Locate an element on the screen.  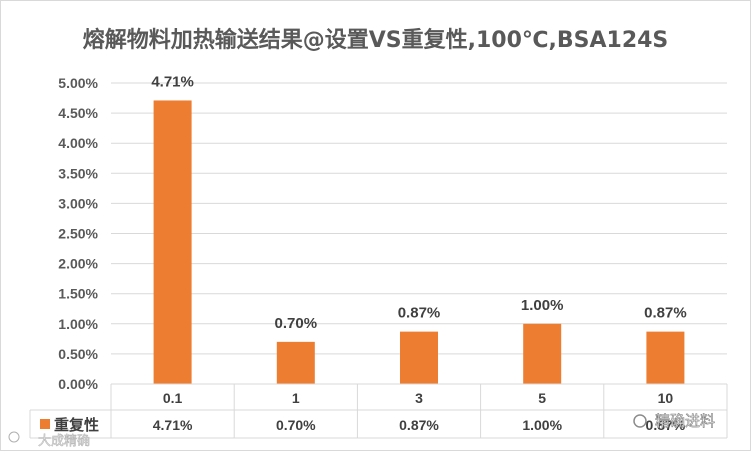
legend-label: 重复性 is located at coordinates (76, 425).